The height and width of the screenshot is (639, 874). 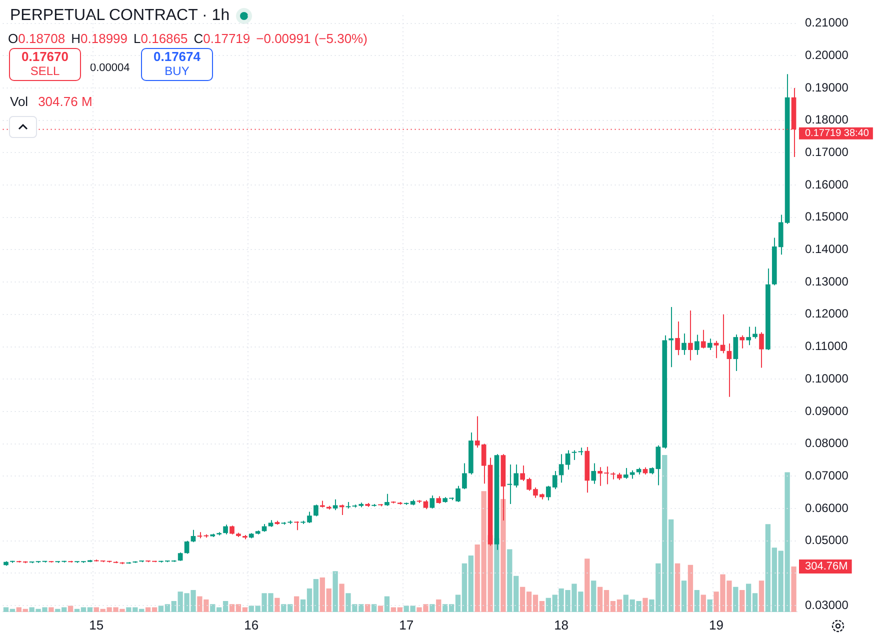 What do you see at coordinates (827, 87) in the screenshot?
I see `y-tick-label: 0.19000` at bounding box center [827, 87].